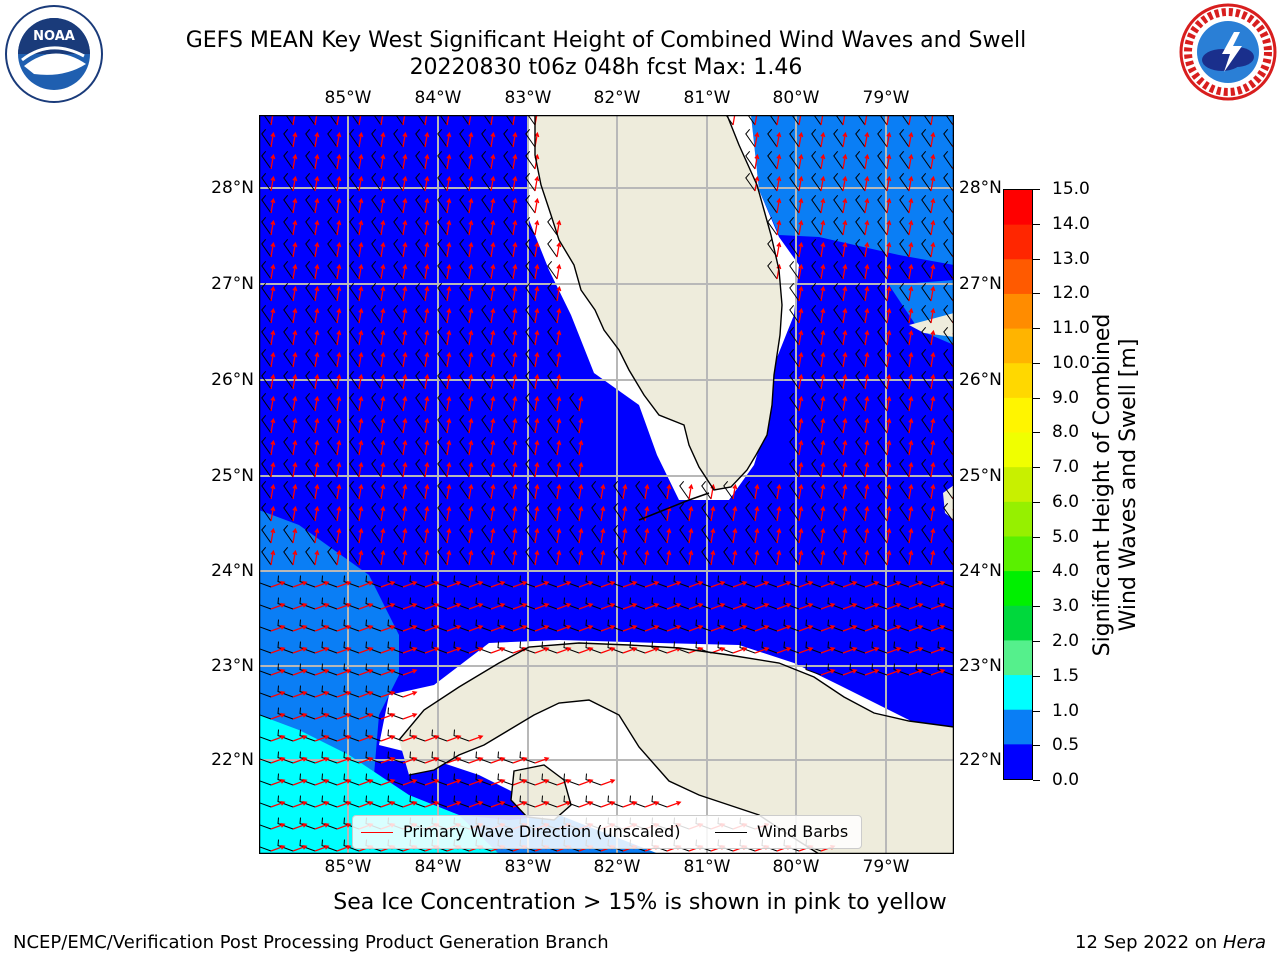  Describe the element at coordinates (1066, 397) in the screenshot. I see `colorbar-tick-label: 9.0` at that location.